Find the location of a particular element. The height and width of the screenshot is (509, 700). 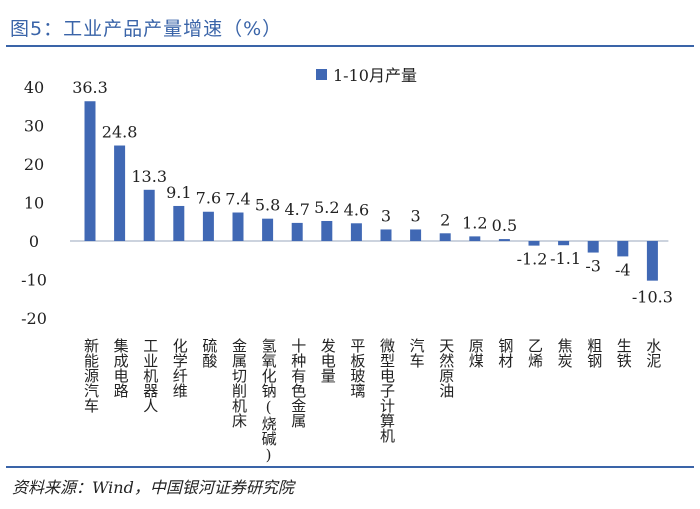

category-label: 原煤 is located at coordinates (476, 353).